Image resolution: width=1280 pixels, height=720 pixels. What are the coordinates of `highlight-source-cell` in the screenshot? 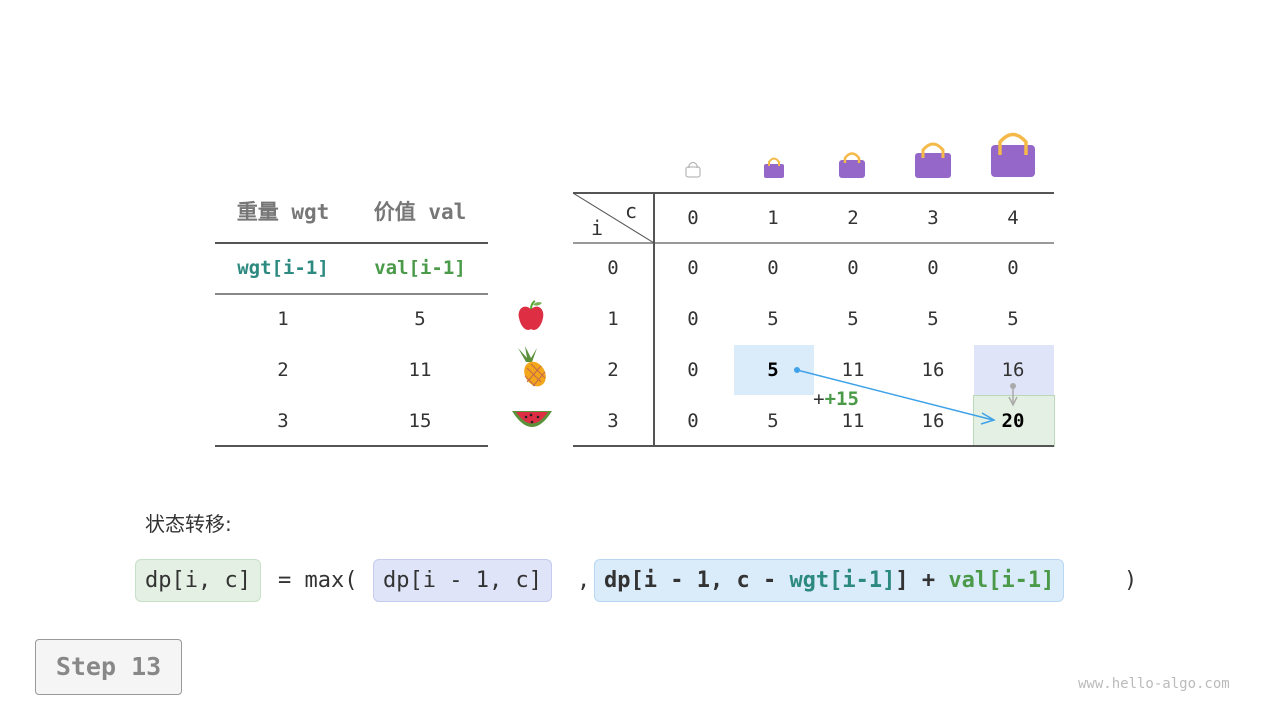 It's located at (774, 370).